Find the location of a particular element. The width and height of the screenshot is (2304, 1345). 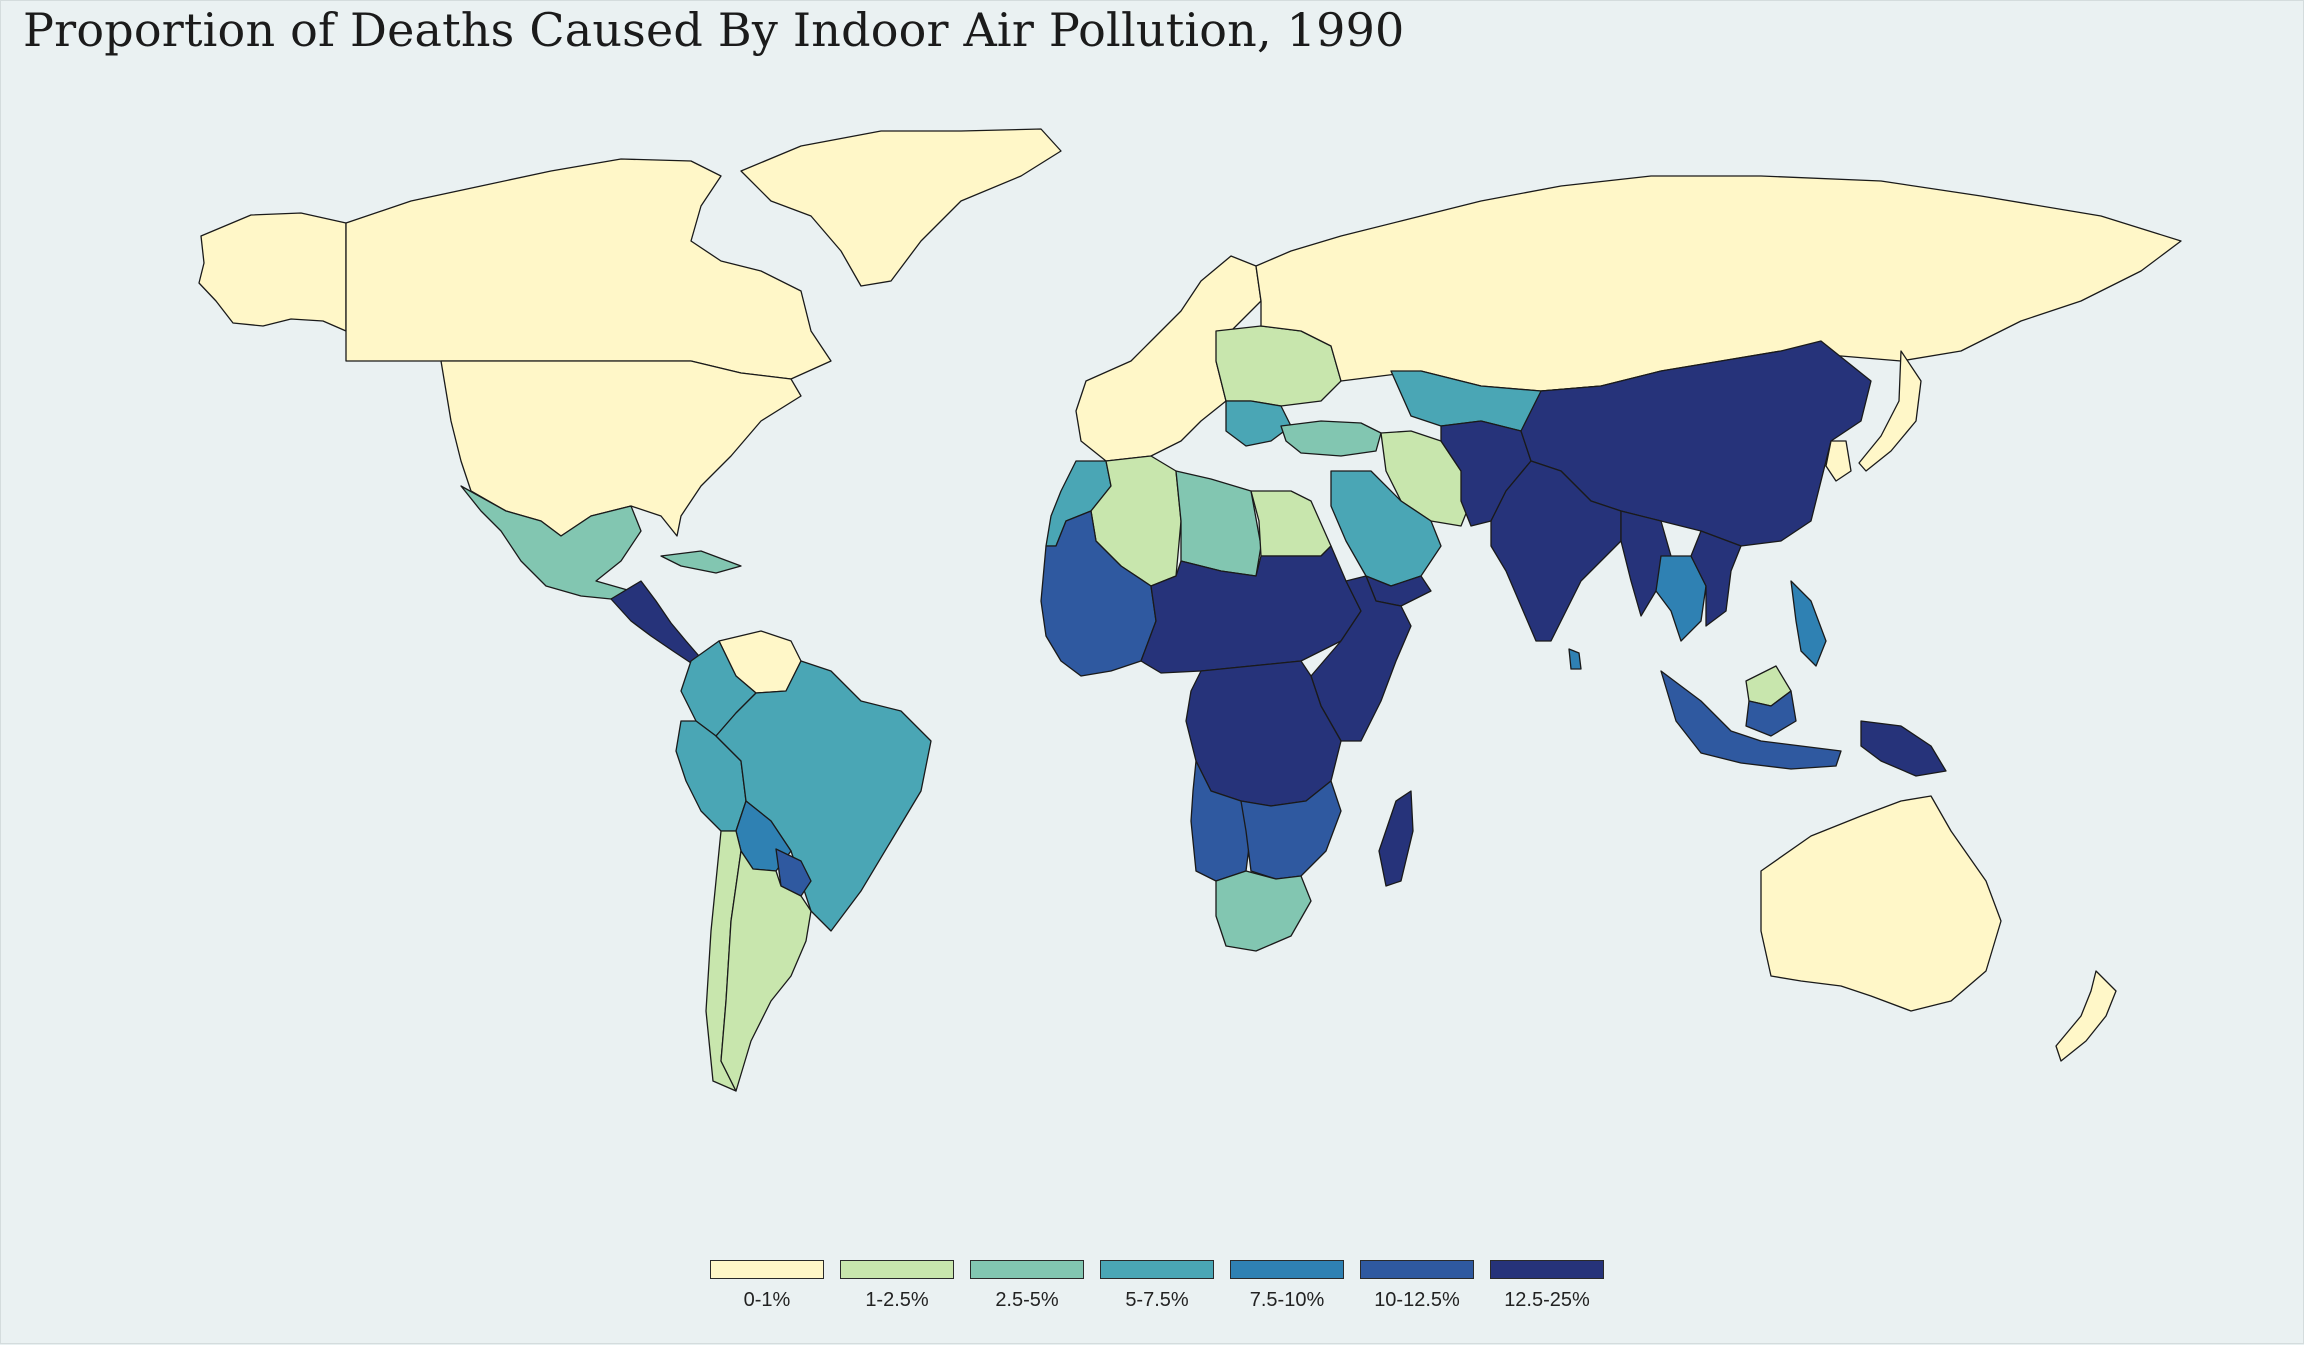

region-brazil is located at coordinates (823, 796).